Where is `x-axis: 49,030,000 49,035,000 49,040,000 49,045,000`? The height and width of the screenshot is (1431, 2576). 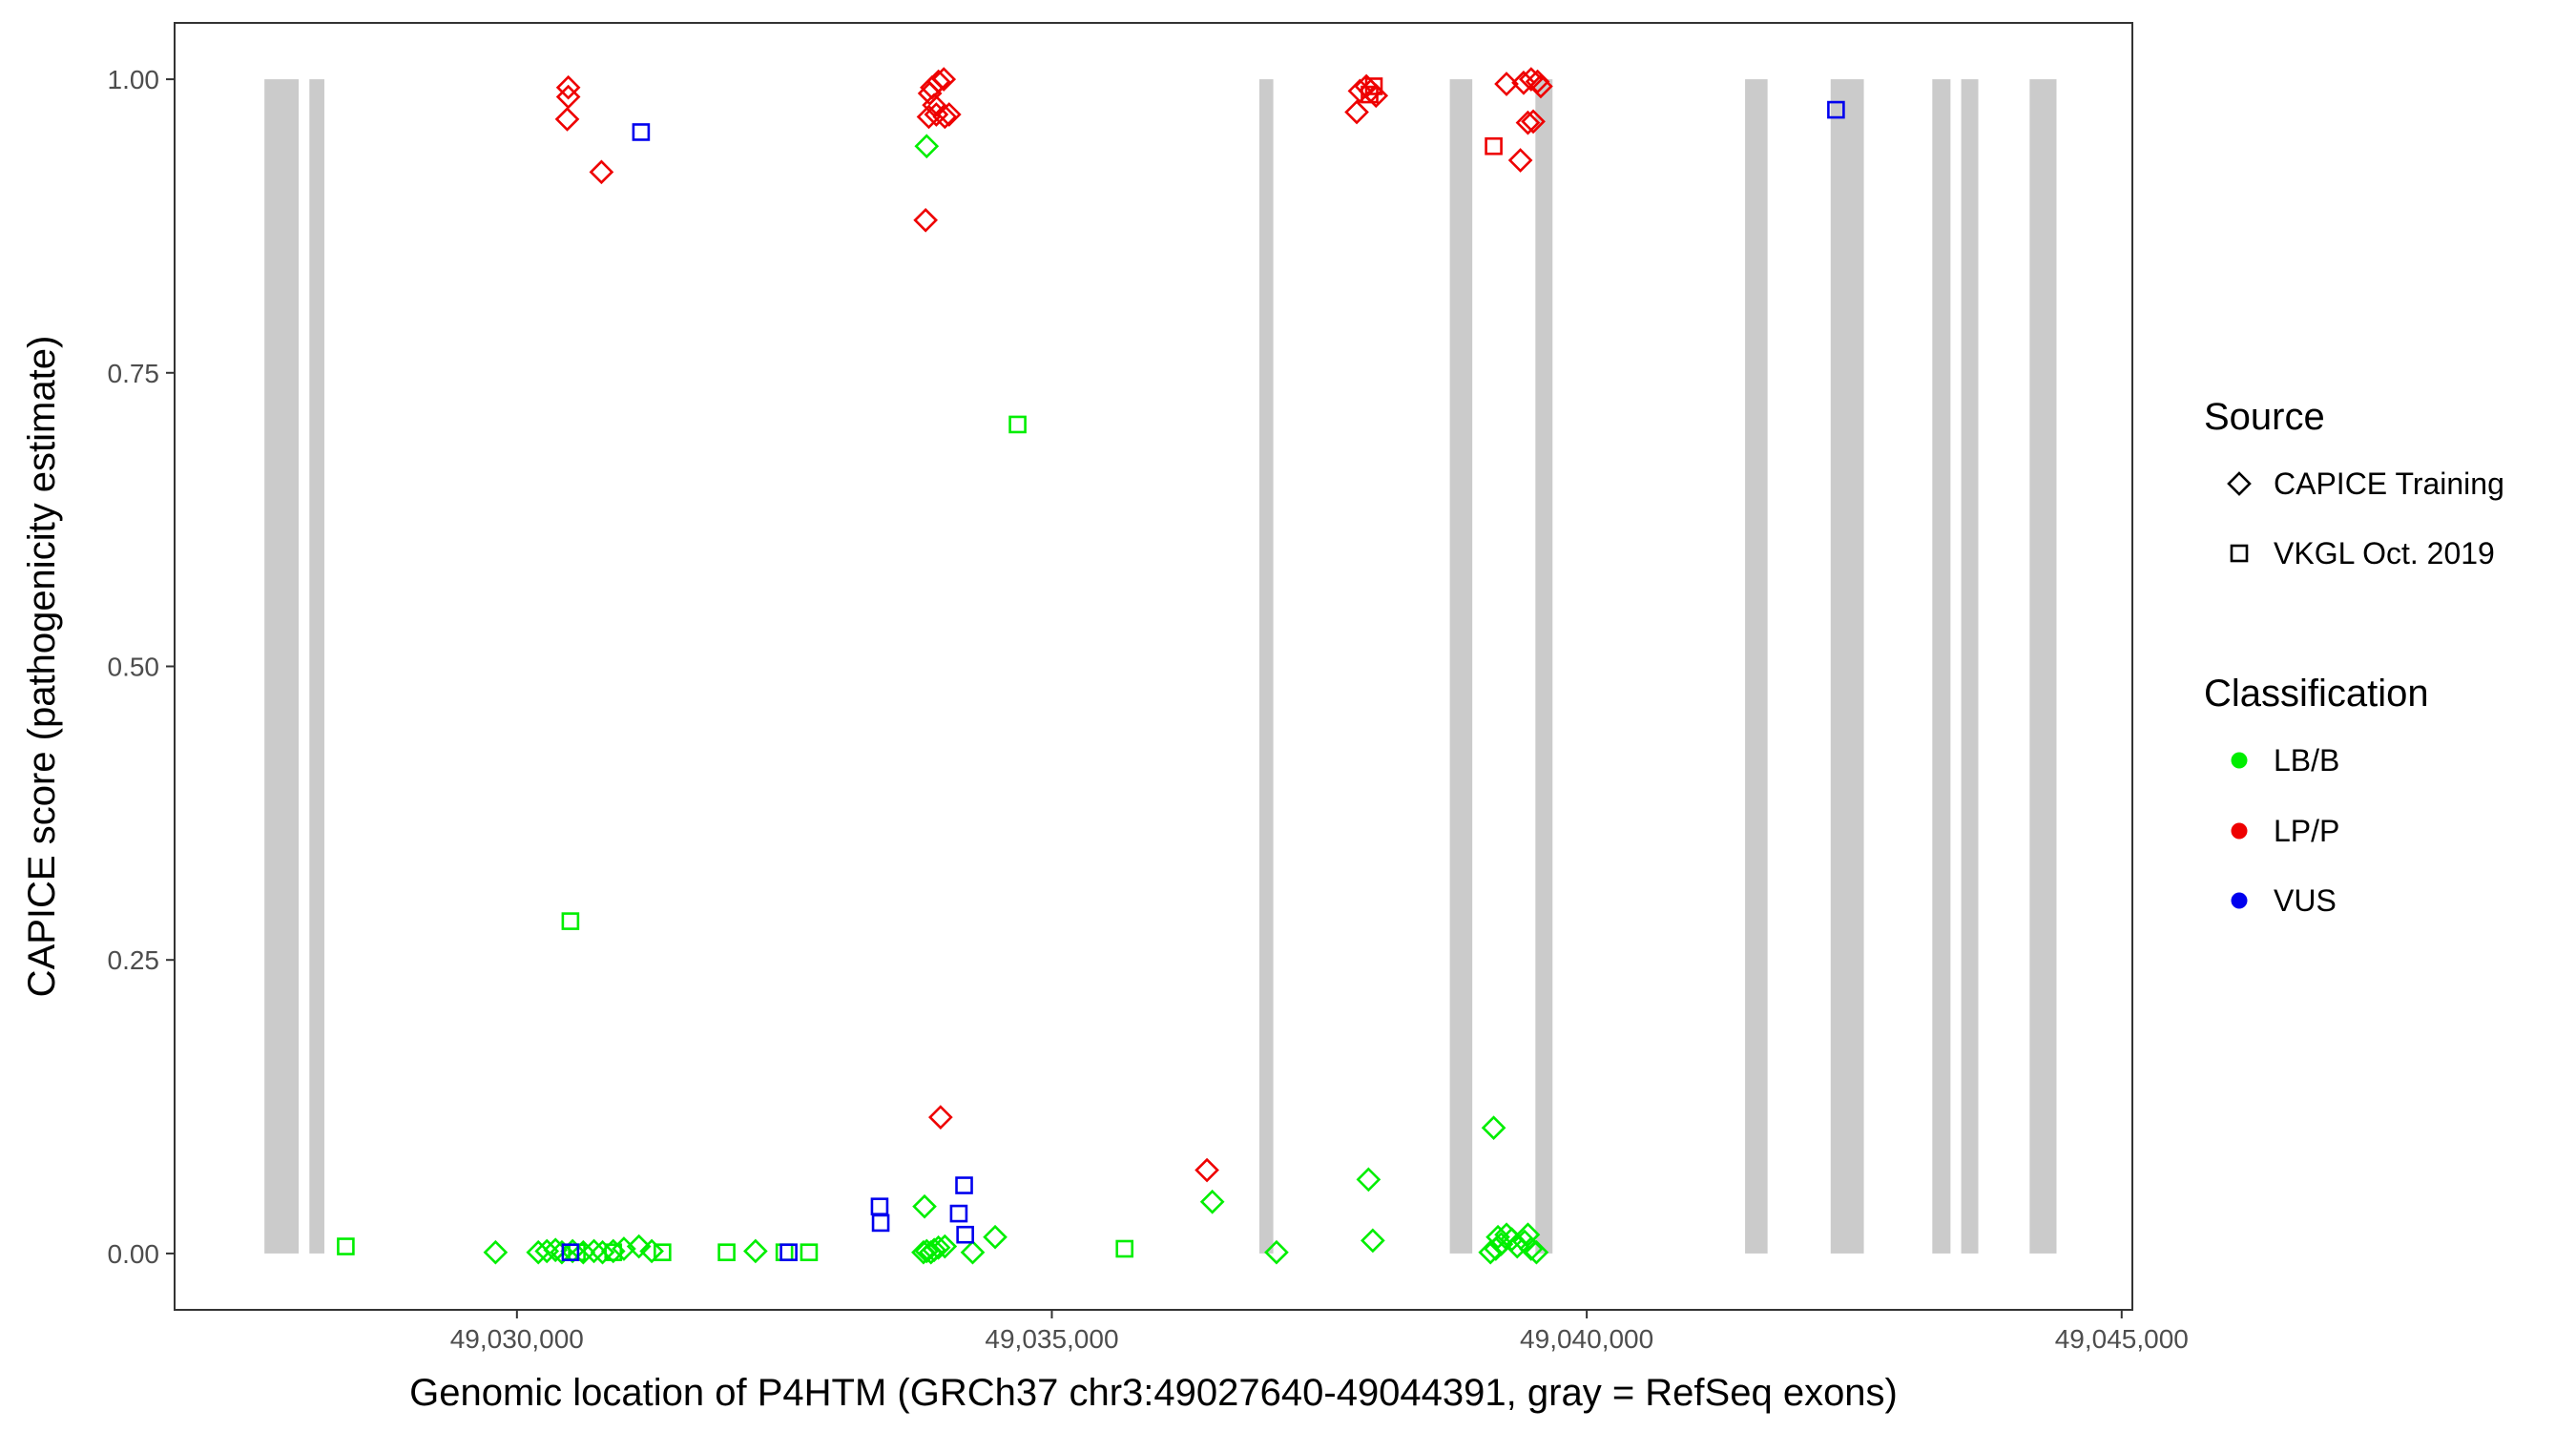
x-axis: 49,030,000 49,035,000 49,040,000 49,045,000 is located at coordinates (1319, 1332).